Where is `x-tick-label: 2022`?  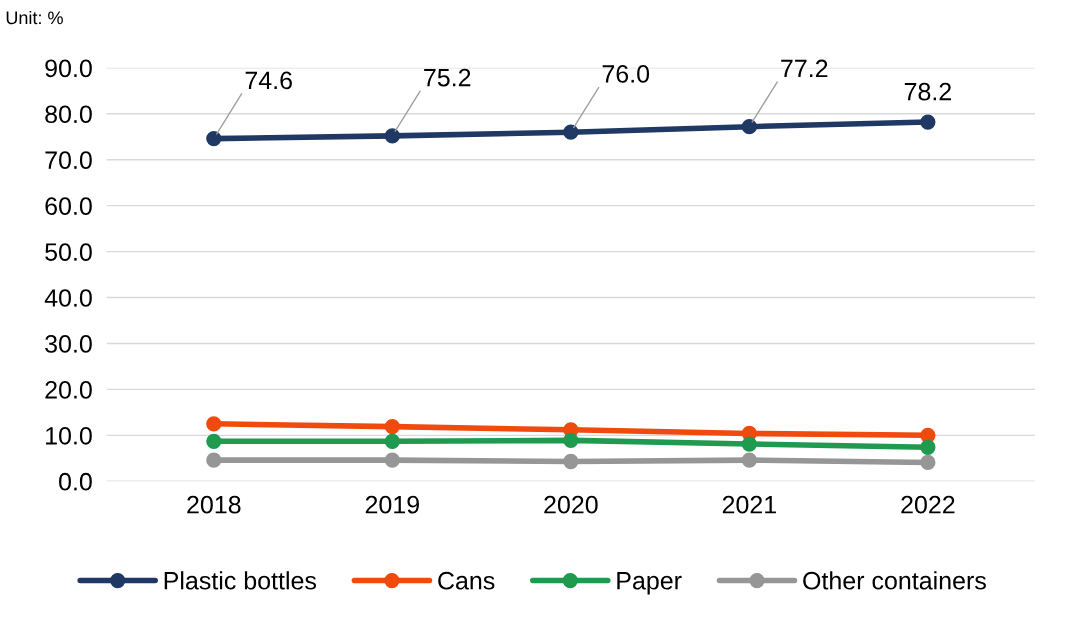
x-tick-label: 2022 is located at coordinates (928, 504).